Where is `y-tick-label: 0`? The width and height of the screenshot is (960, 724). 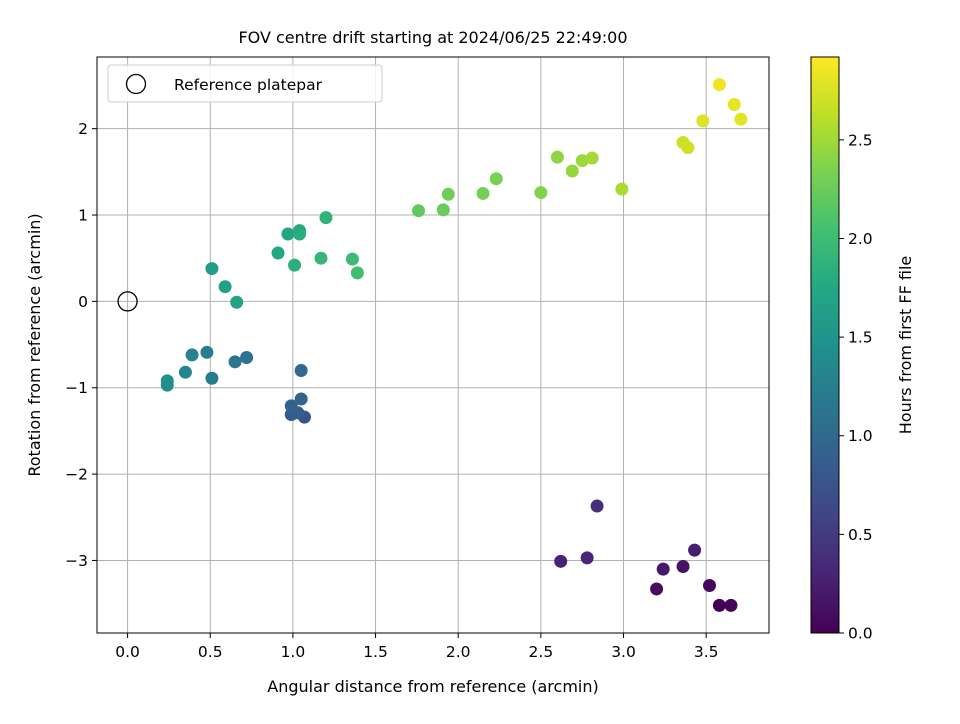 y-tick-label: 0 is located at coordinates (83, 302).